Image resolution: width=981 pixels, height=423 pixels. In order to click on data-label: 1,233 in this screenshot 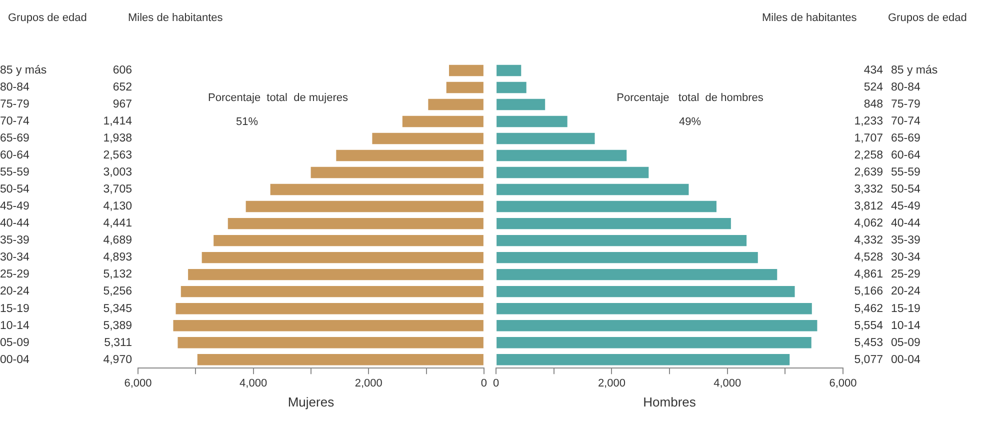, I will do `click(868, 122)`.